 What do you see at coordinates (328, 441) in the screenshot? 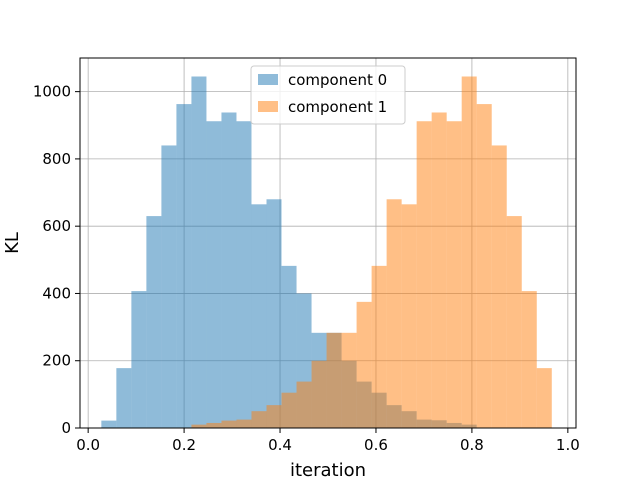
I see `x-axis-ticks: 0.0 0.2 0.4 0.6 0.8 1.0` at bounding box center [328, 441].